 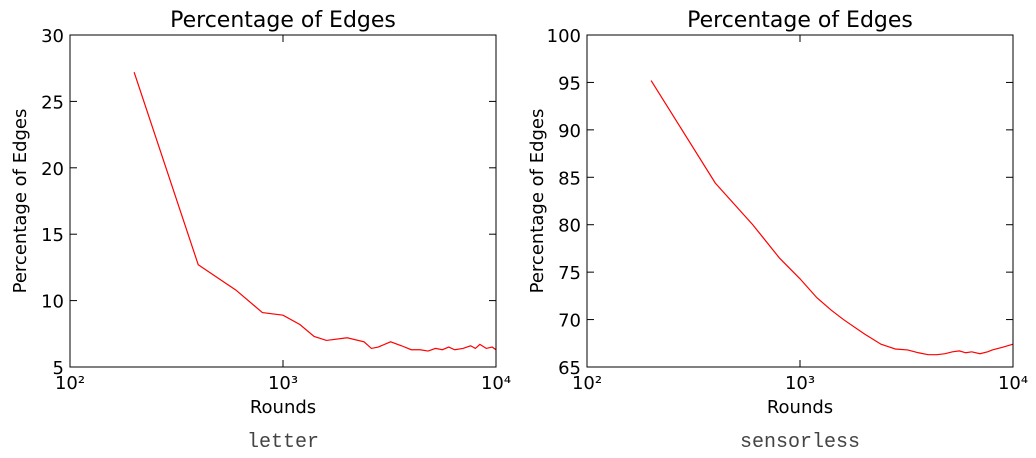 I want to click on y-tick-label: 75, so click(x=569, y=273).